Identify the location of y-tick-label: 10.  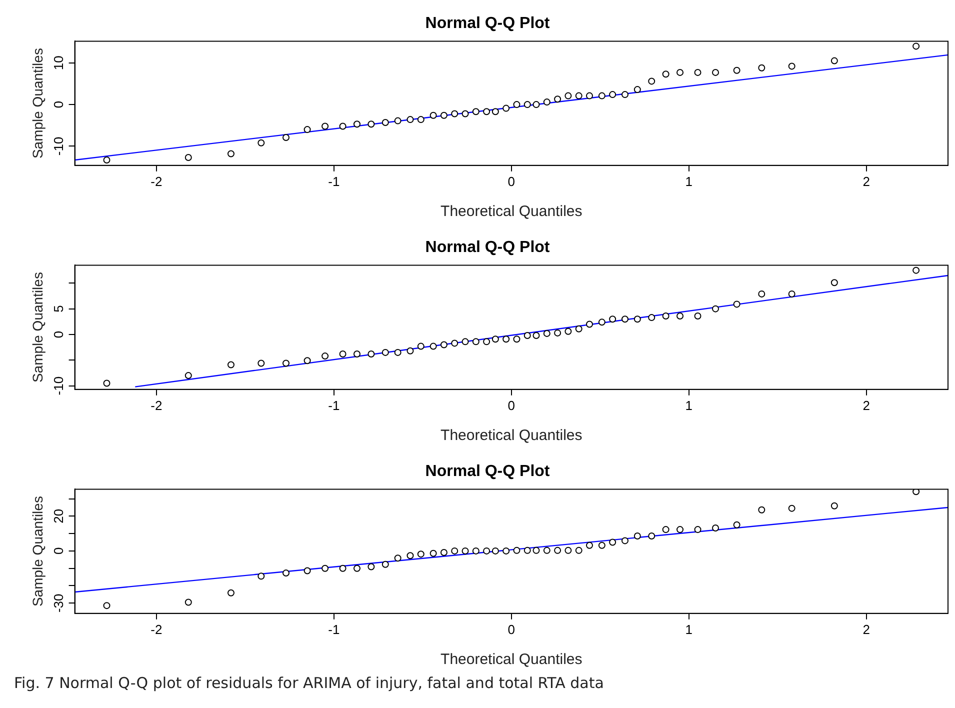
(58, 63).